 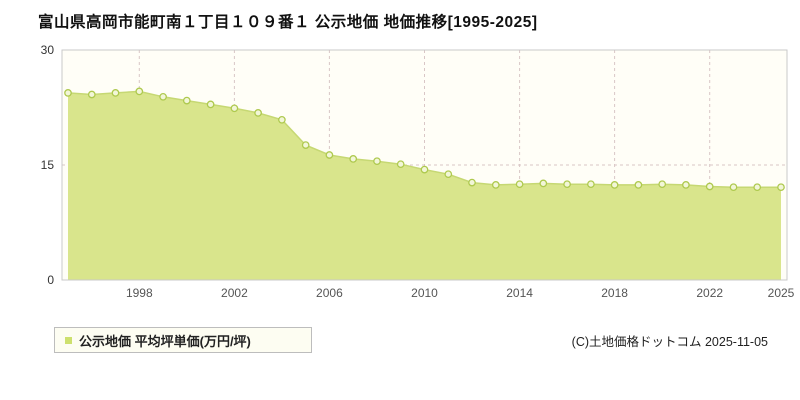 What do you see at coordinates (614, 293) in the screenshot?
I see `svg-text: 2018` at bounding box center [614, 293].